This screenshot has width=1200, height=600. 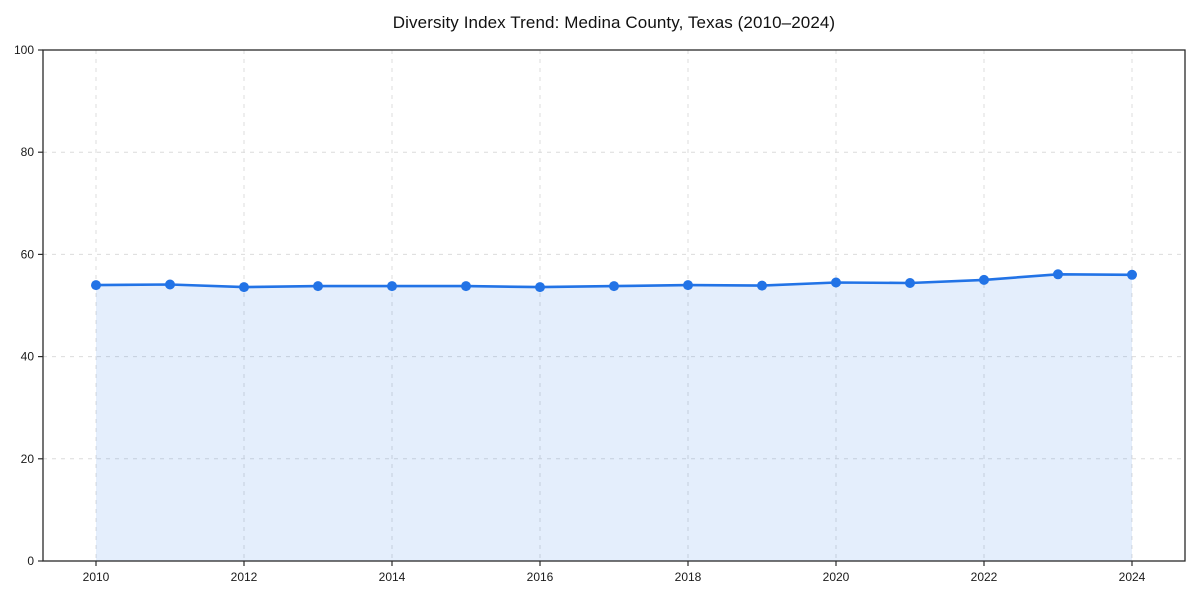 I want to click on y-tick-label: 60, so click(x=28, y=254).